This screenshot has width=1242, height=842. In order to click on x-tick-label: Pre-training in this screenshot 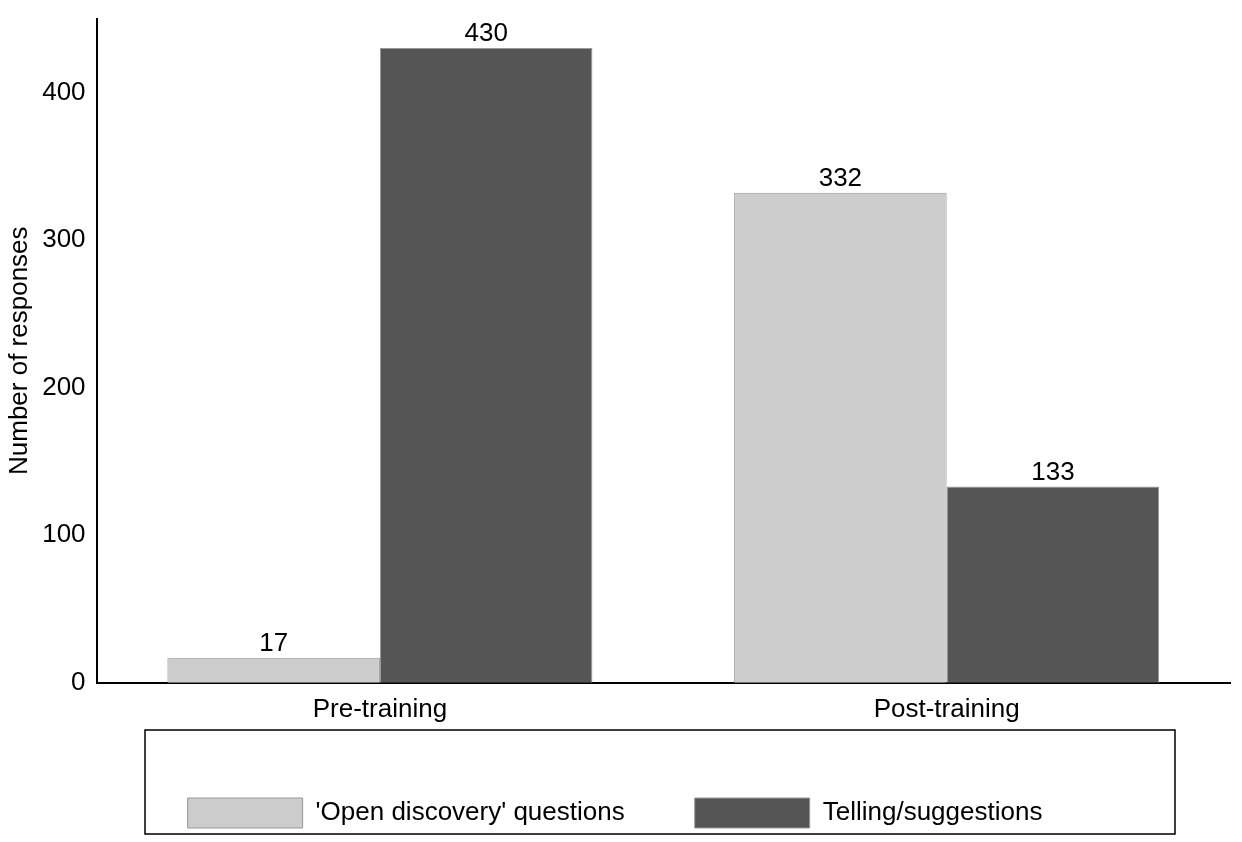, I will do `click(380, 707)`.